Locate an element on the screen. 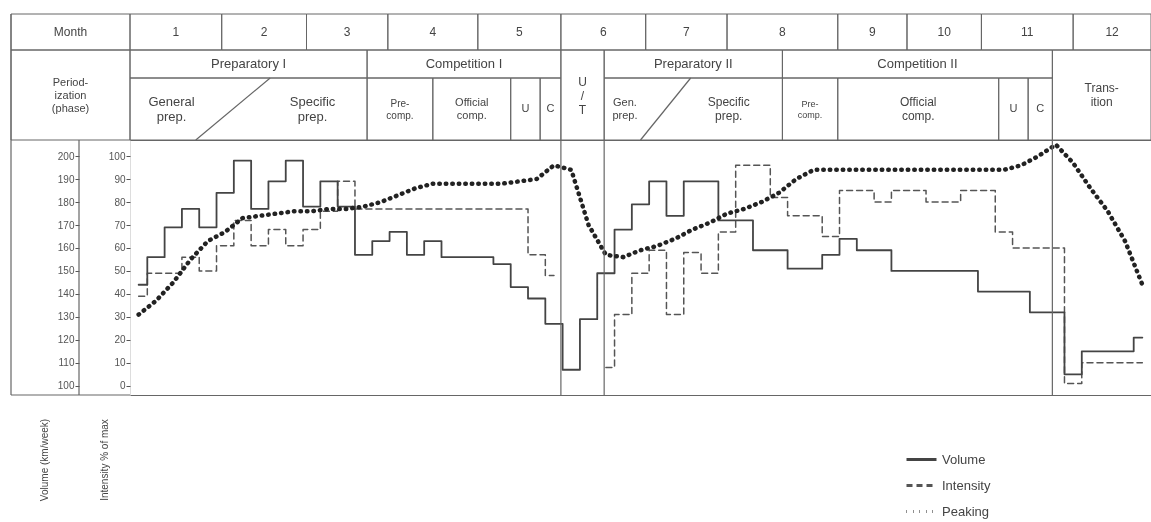  y2-tick-label: 110 is located at coordinates (66, 363).